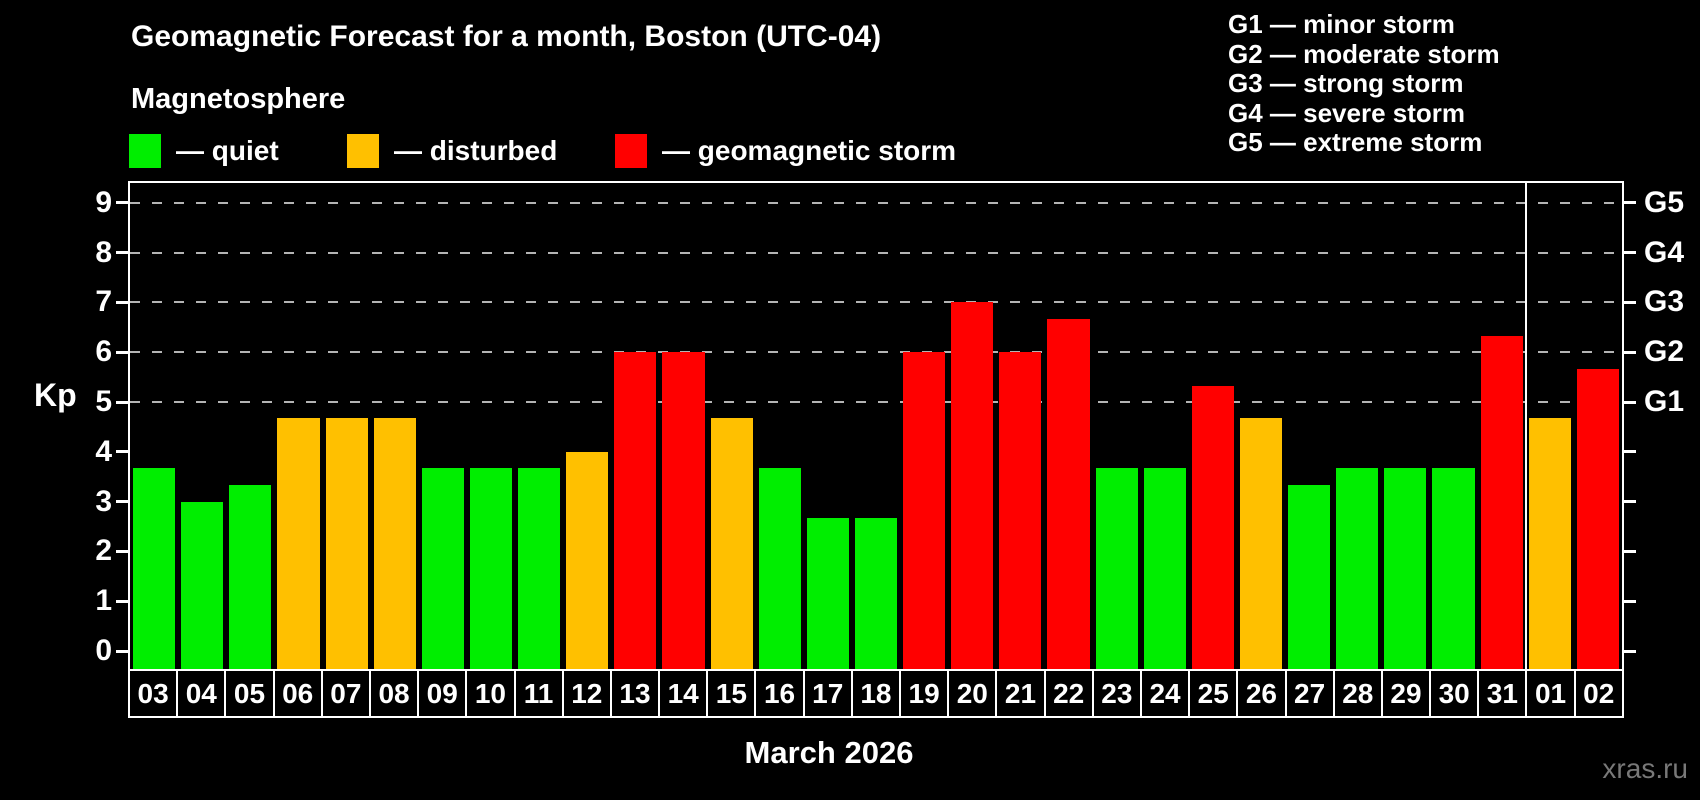  I want to click on storm-scale-g3: G3 — strong storm, so click(1346, 83).